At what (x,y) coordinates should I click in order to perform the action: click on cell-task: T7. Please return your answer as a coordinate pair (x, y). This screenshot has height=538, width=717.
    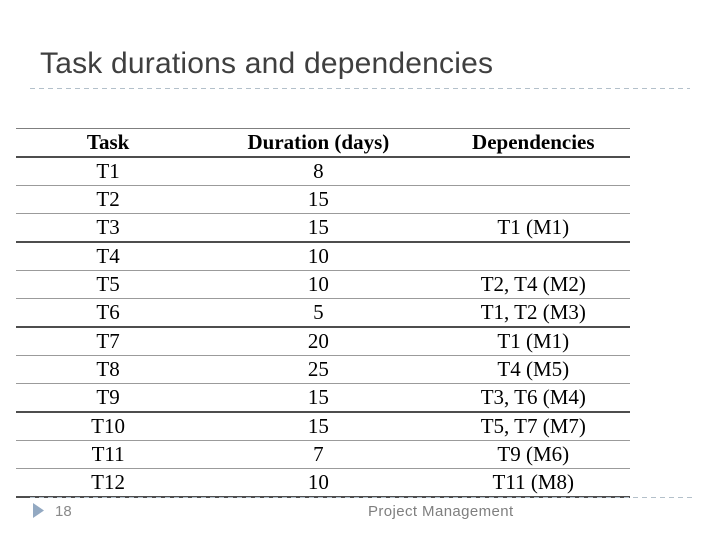
    Looking at the image, I should click on (108, 341).